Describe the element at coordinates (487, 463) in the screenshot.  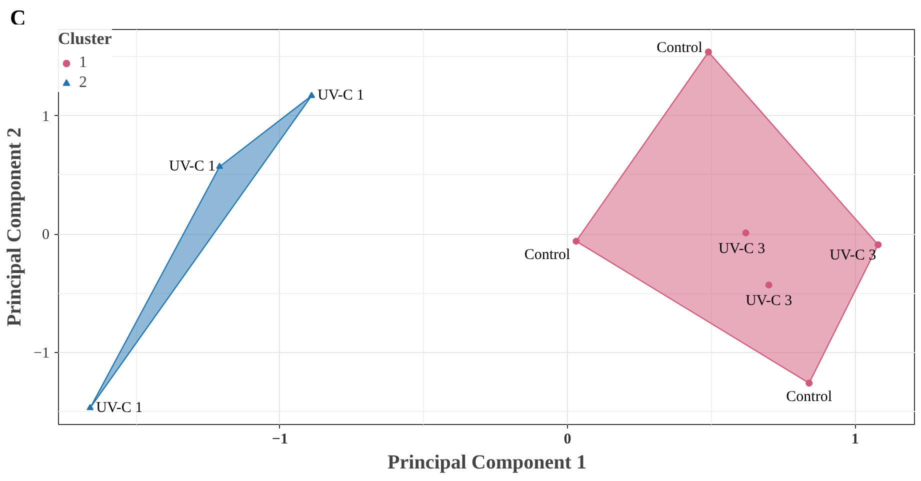
I see `x-axis-title: Principal Component 1` at that location.